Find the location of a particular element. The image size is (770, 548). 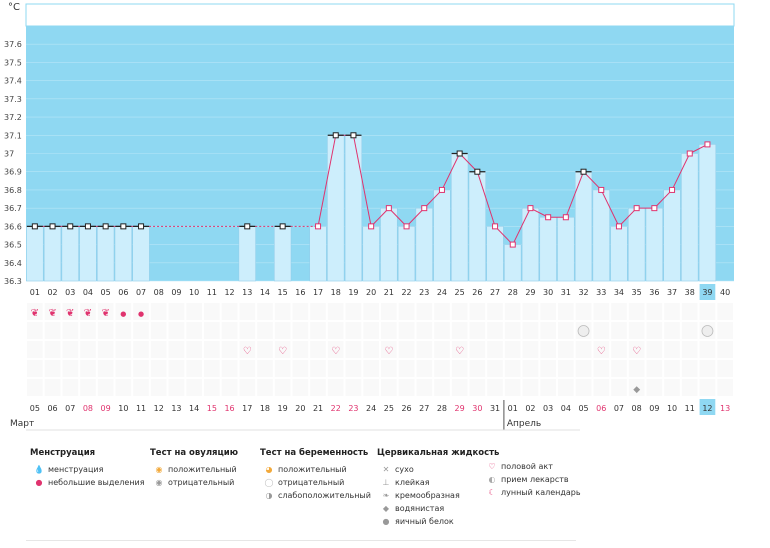

cycle-day-label: 30 is located at coordinates (548, 292).